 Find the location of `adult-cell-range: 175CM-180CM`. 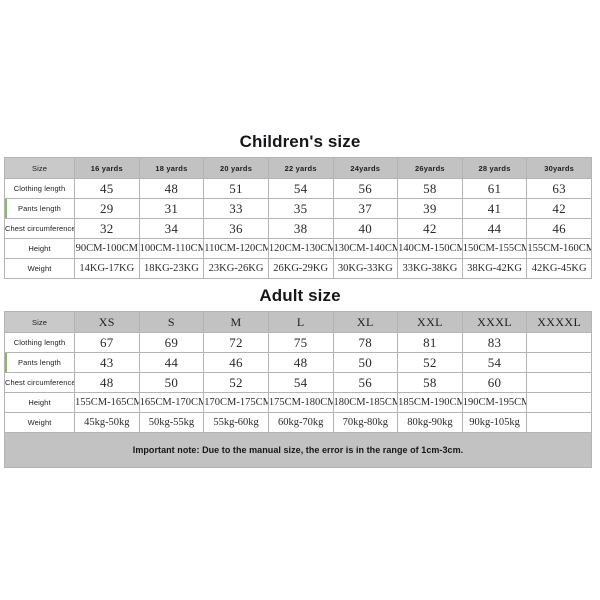

adult-cell-range: 175CM-180CM is located at coordinates (300, 402).